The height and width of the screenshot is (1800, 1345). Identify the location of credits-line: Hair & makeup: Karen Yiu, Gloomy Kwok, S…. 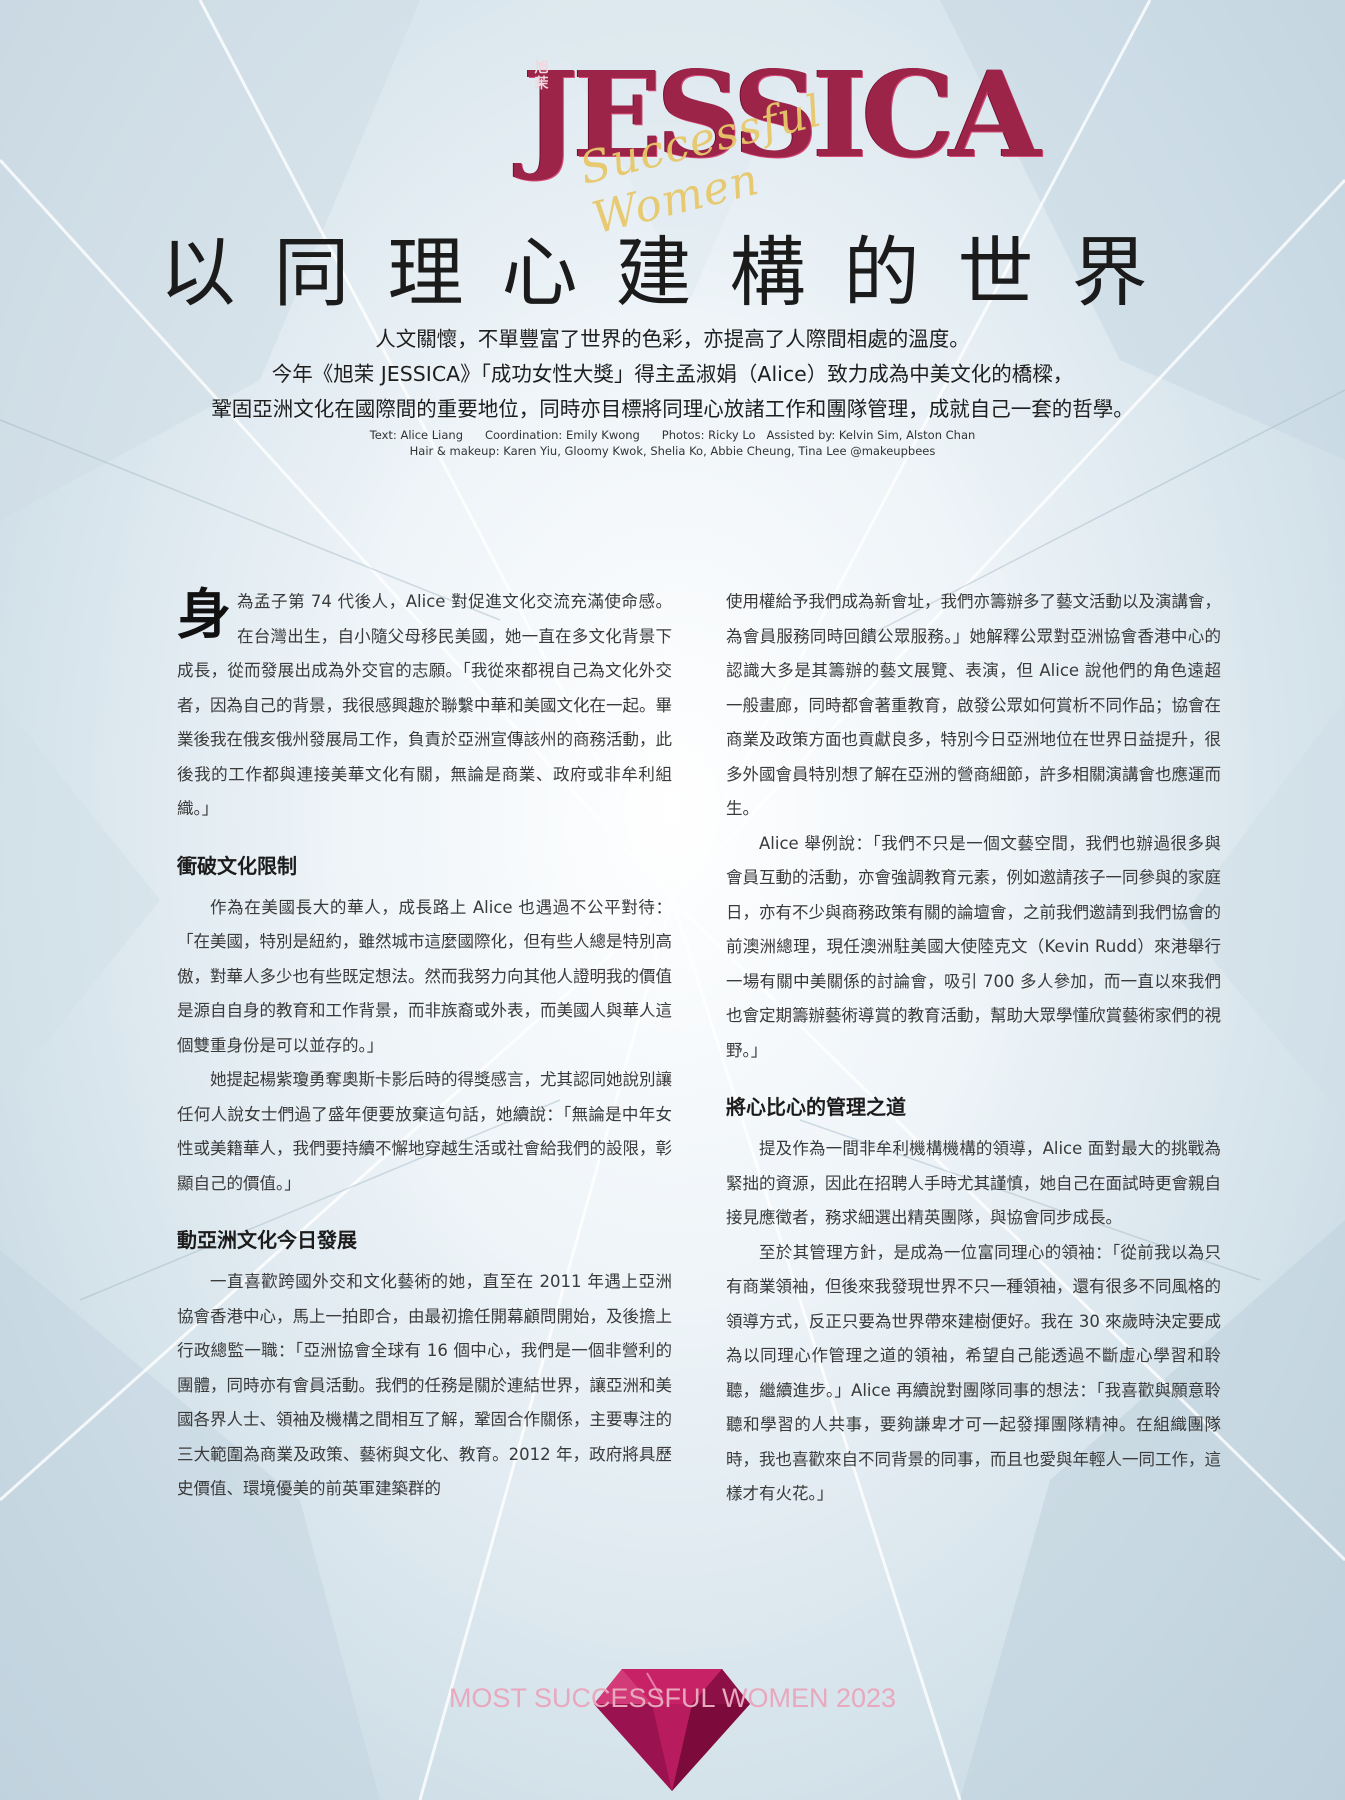
(672, 451).